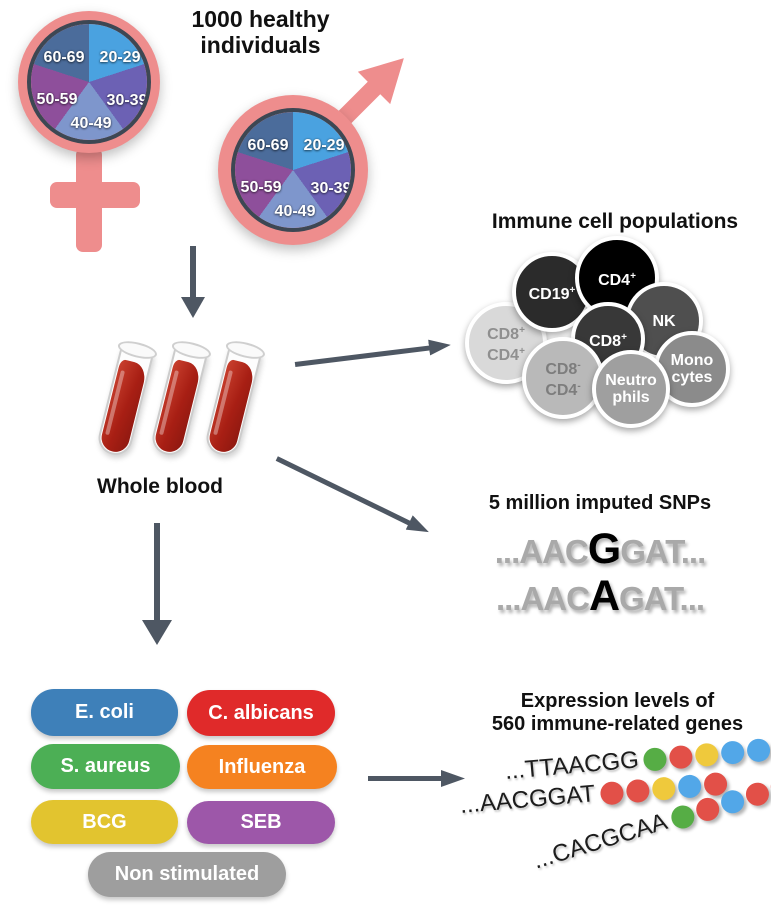 The image size is (771, 922). Describe the element at coordinates (260, 32) in the screenshot. I see `main-title: 1000 healthy individuals` at that location.